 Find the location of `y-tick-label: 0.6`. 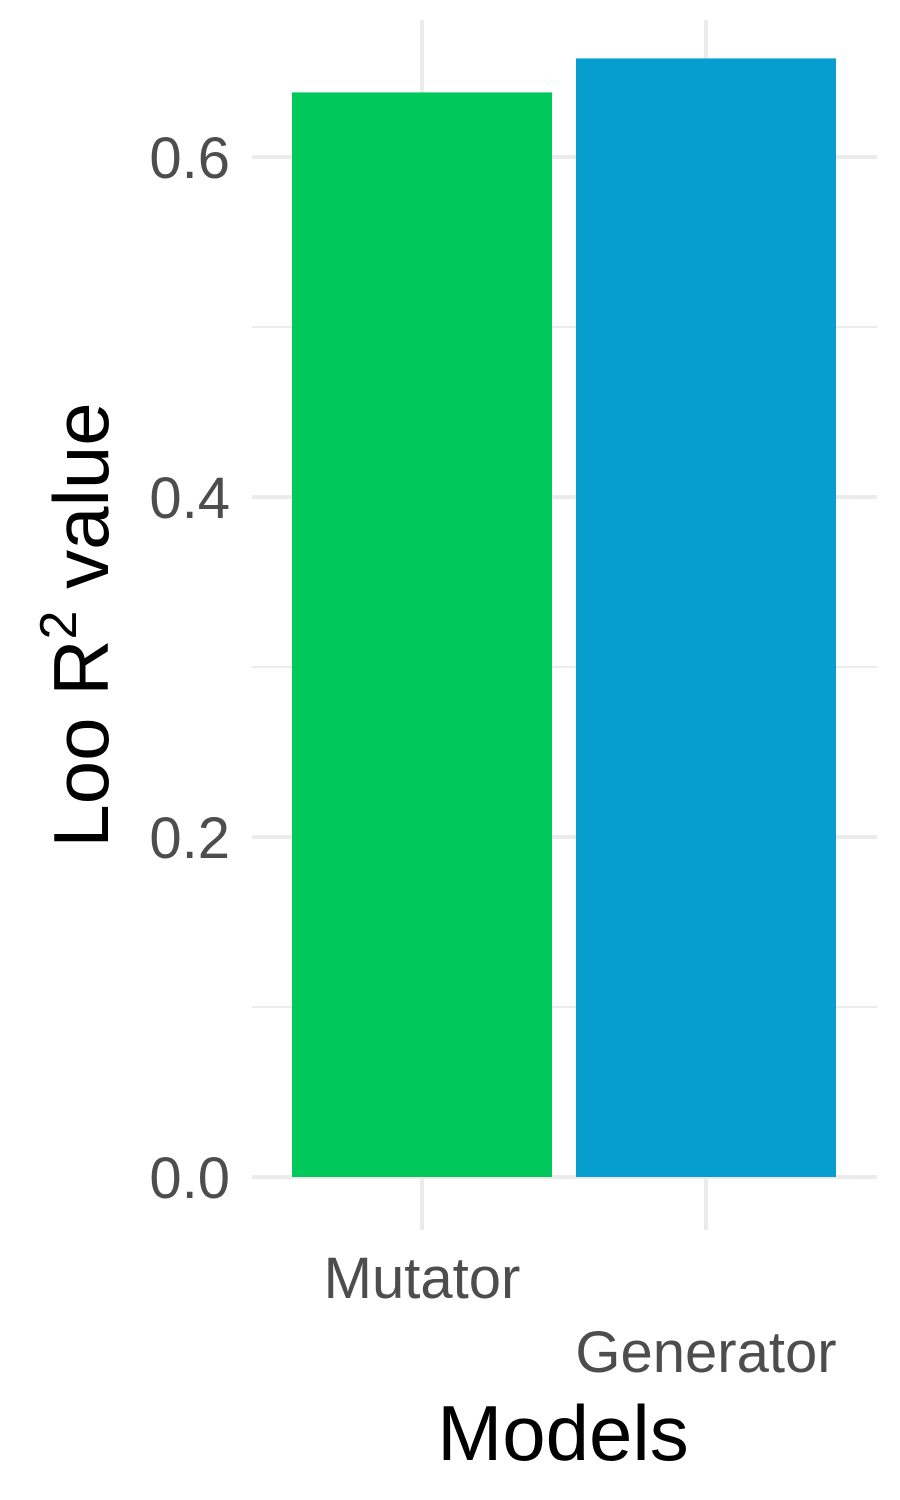

y-tick-label: 0.6 is located at coordinates (189, 158).